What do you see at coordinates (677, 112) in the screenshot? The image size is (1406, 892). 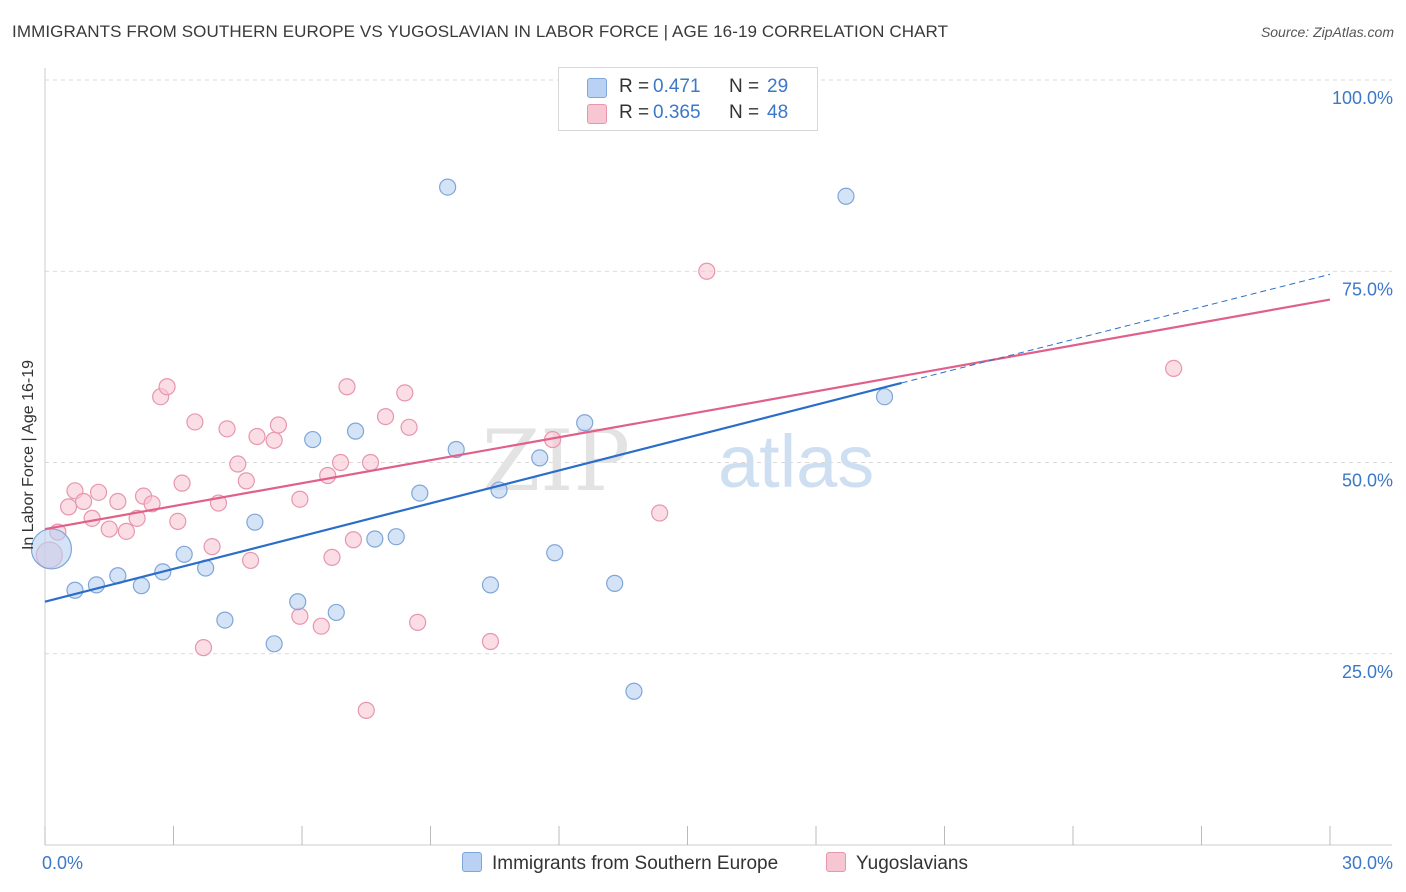 I see `legend-r-value: 0.365` at bounding box center [677, 112].